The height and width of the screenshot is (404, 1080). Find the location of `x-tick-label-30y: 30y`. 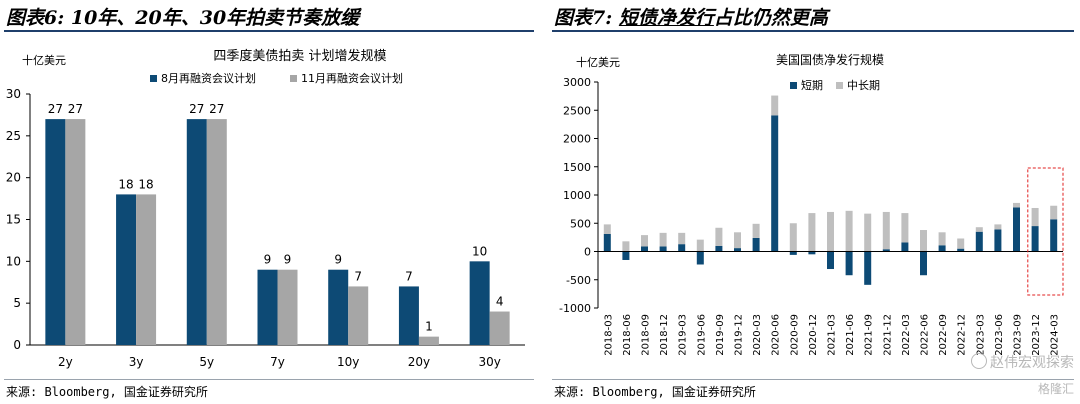

x-tick-label-30y: 30y is located at coordinates (489, 362).